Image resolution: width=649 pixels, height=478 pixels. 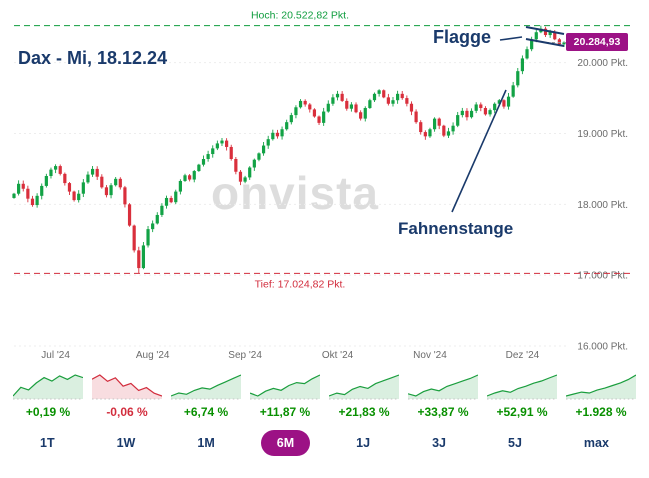 What do you see at coordinates (285, 443) in the screenshot?
I see `tab-6m: 6M` at bounding box center [285, 443].